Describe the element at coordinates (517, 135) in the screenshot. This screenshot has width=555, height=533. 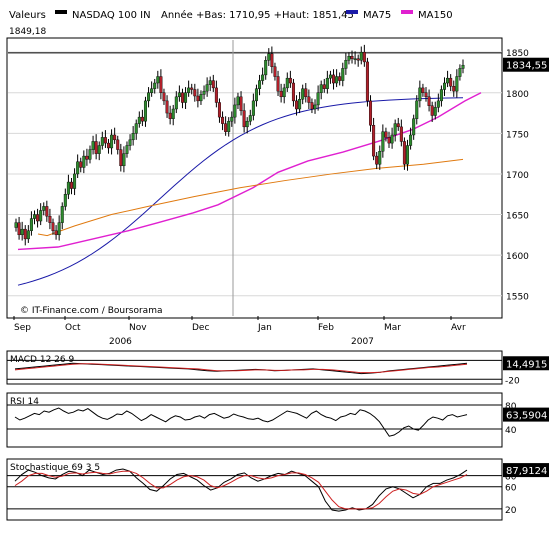
I see `y-tick-label: 1750` at that location.